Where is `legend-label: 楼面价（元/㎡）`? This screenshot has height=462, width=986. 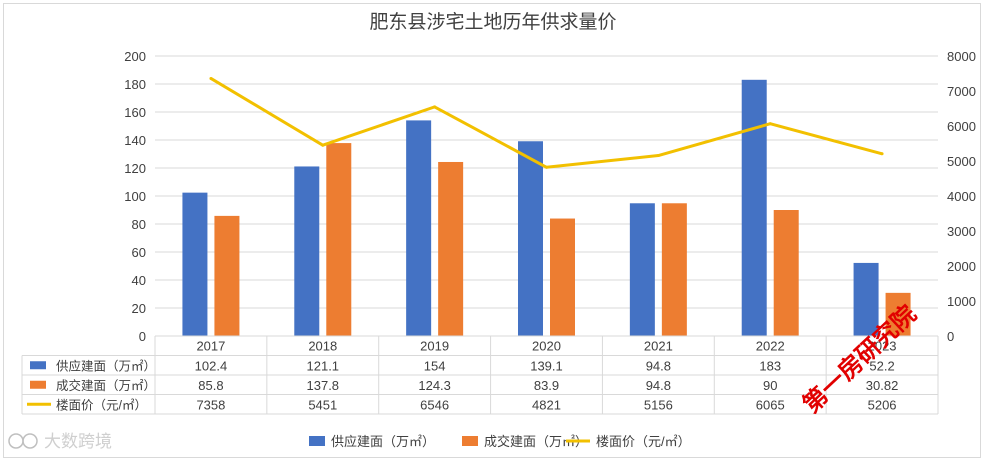 legend-label: 楼面价（元/㎡） is located at coordinates (643, 441).